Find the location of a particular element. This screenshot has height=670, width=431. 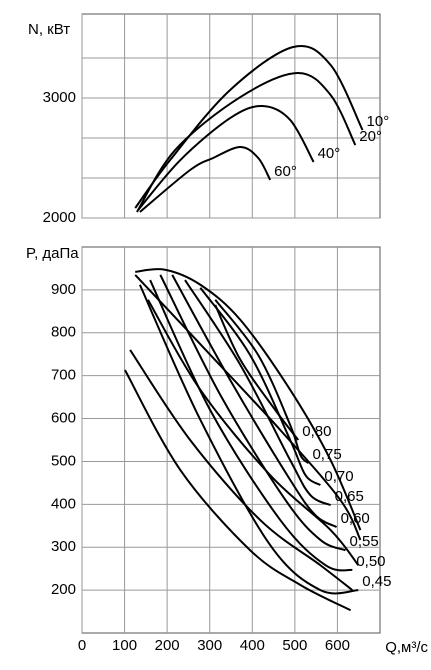

curve-label: 0,45 is located at coordinates (376, 581).